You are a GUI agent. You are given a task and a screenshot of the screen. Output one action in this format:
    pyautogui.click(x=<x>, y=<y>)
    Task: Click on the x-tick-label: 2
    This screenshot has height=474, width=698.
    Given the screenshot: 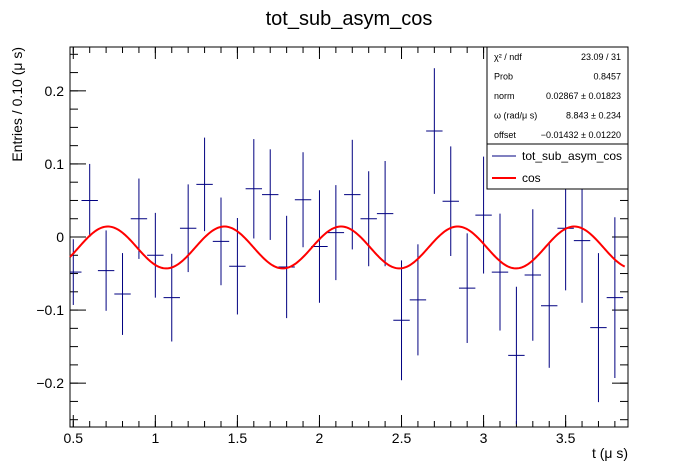 What is the action you would take?
    pyautogui.click(x=320, y=438)
    